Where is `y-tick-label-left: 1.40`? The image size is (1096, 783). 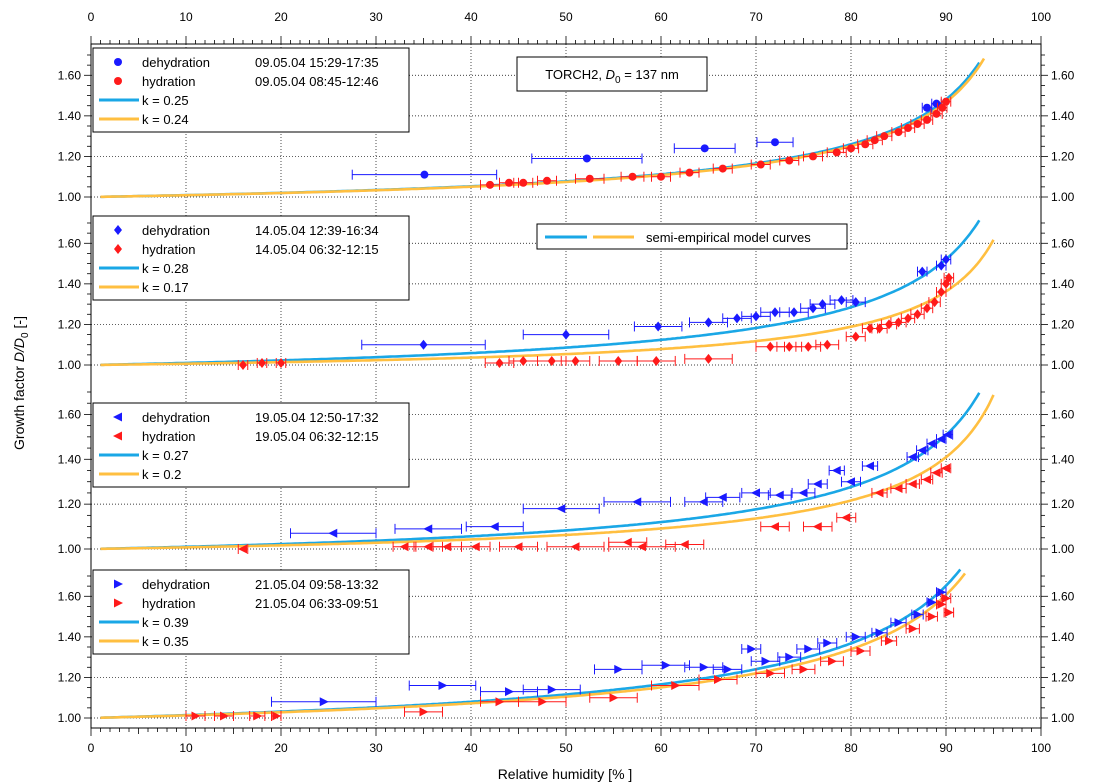
y-tick-label-left: 1.40 is located at coordinates (70, 116).